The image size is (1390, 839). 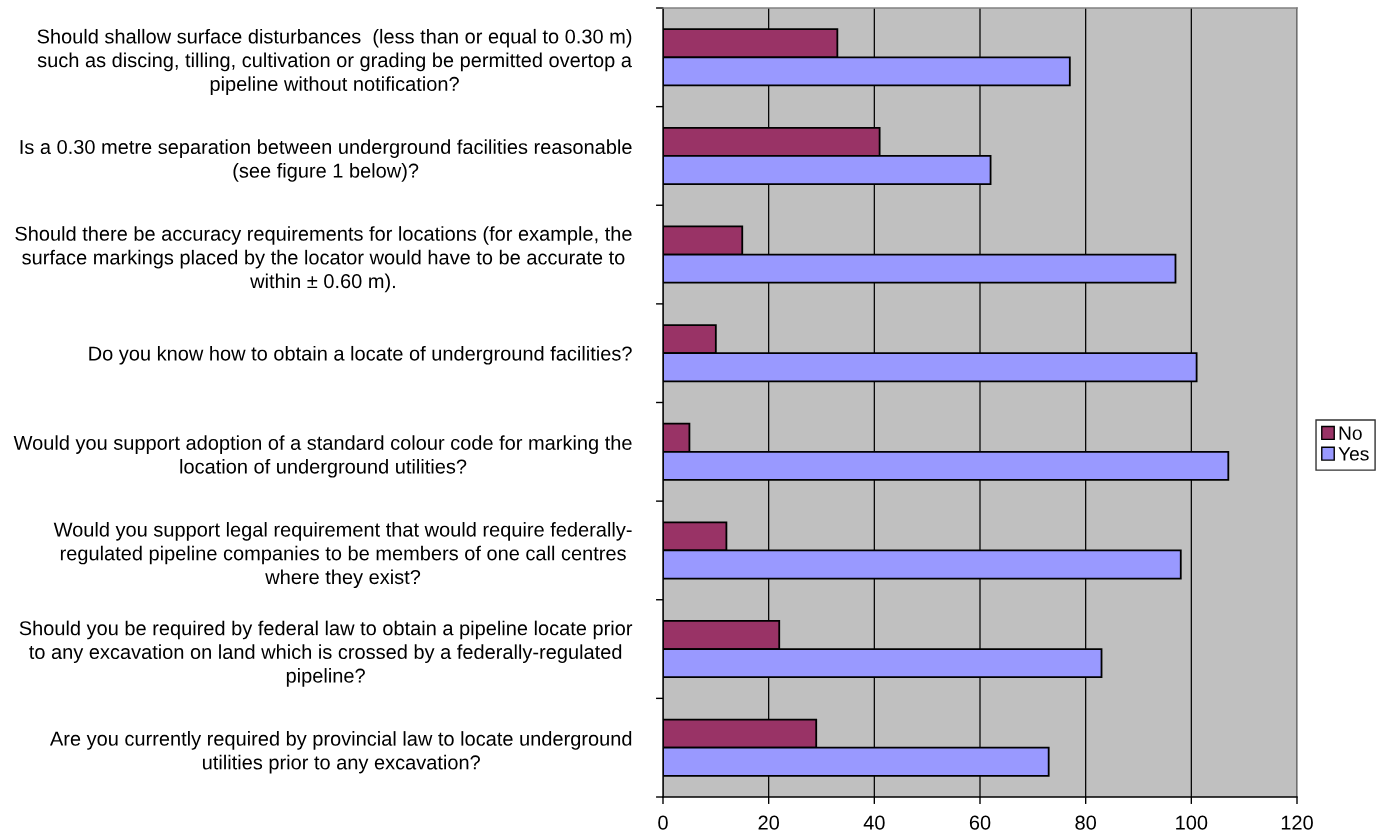 What do you see at coordinates (1353, 454) in the screenshot?
I see `legend-label: Yes` at bounding box center [1353, 454].